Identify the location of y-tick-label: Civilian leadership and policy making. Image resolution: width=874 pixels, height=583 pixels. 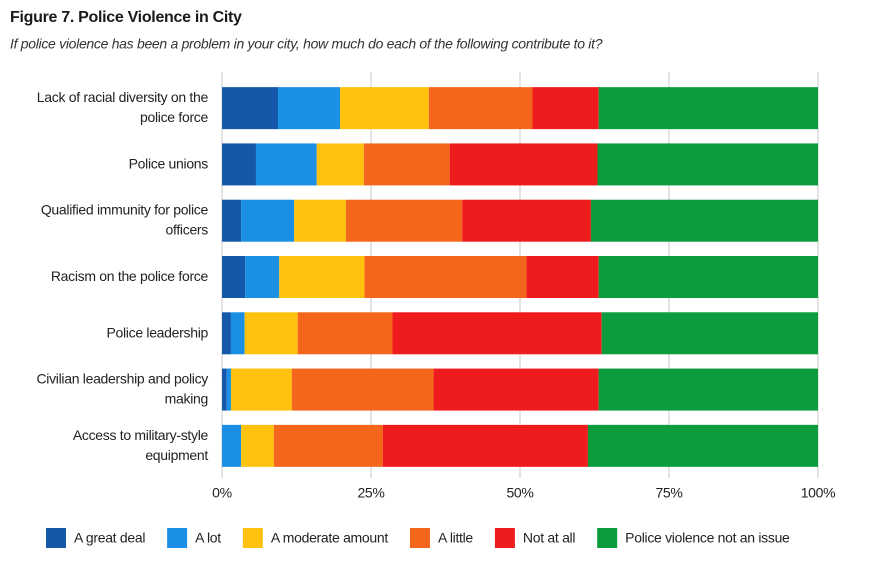
(122, 388).